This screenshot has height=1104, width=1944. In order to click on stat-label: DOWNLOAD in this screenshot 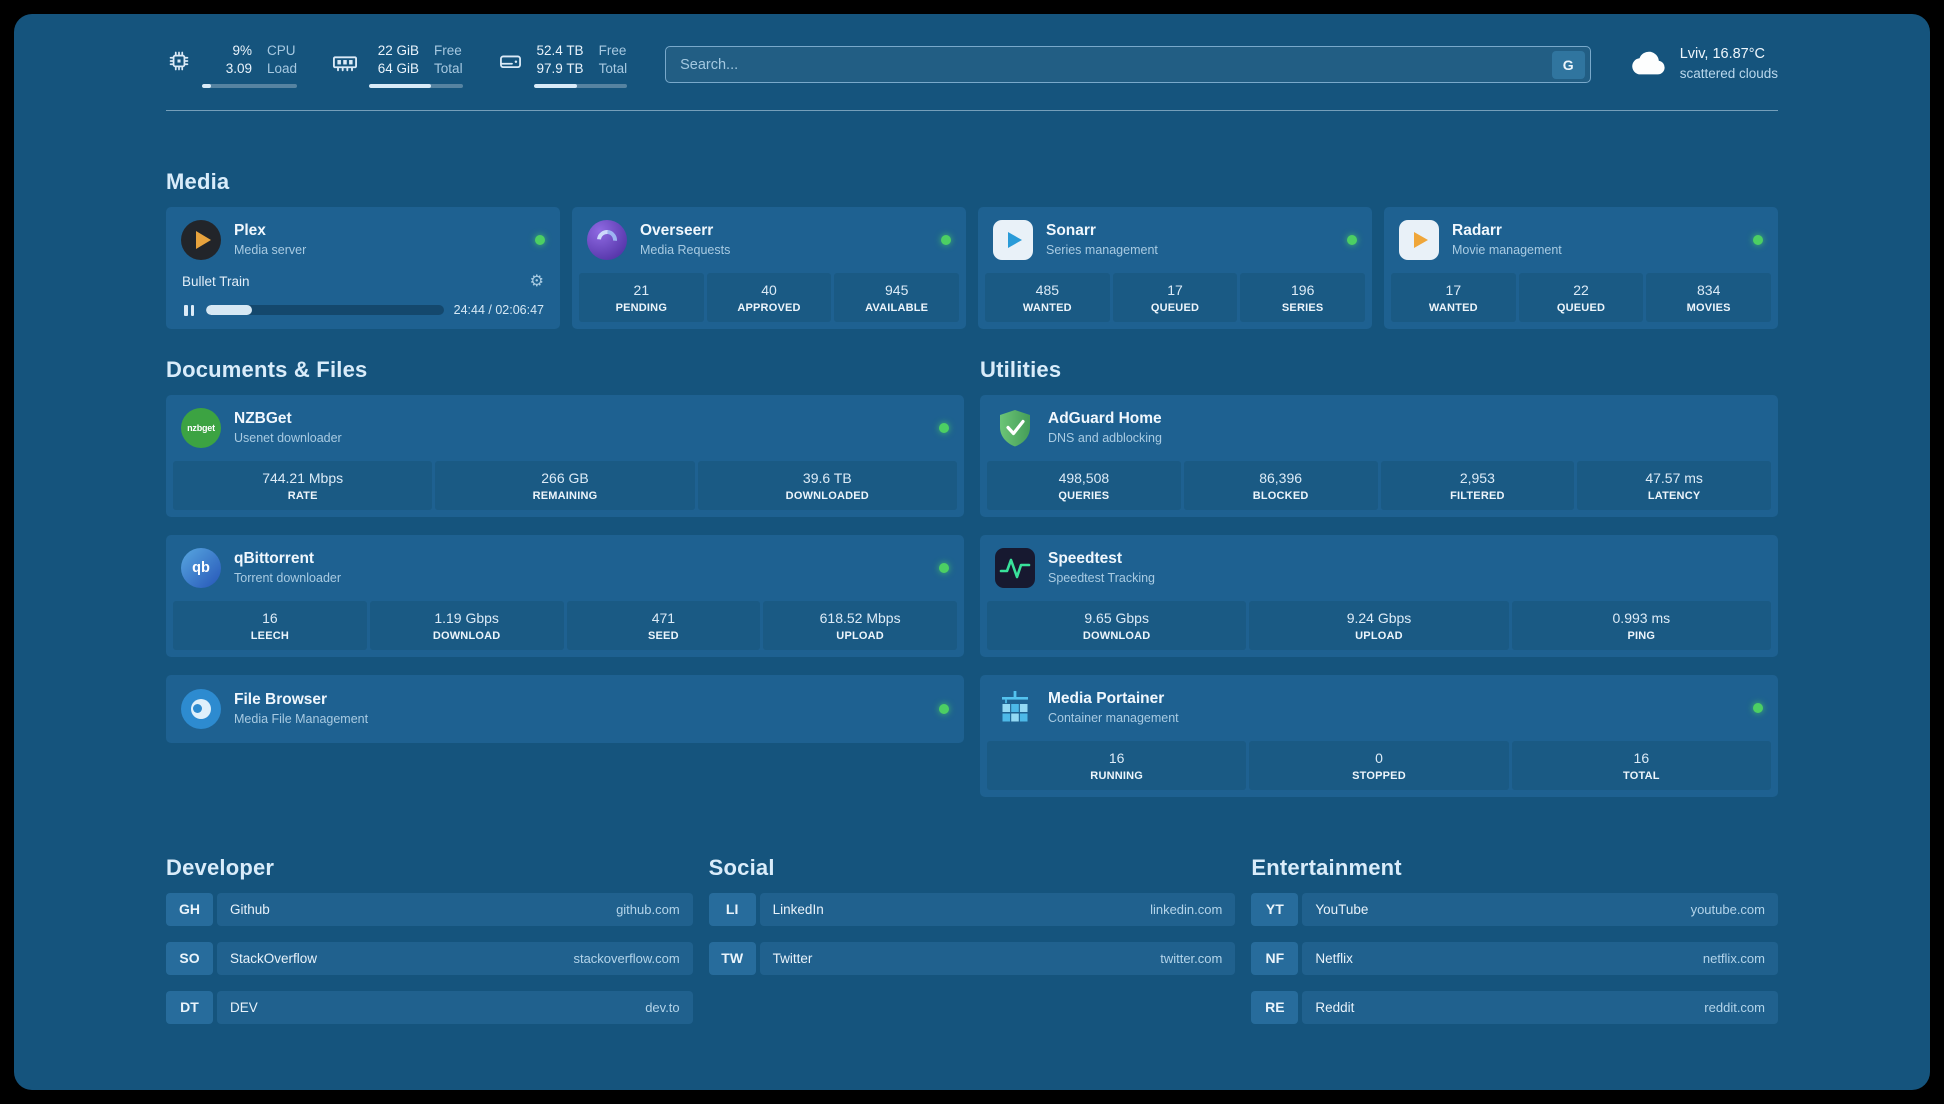, I will do `click(1116, 635)`.